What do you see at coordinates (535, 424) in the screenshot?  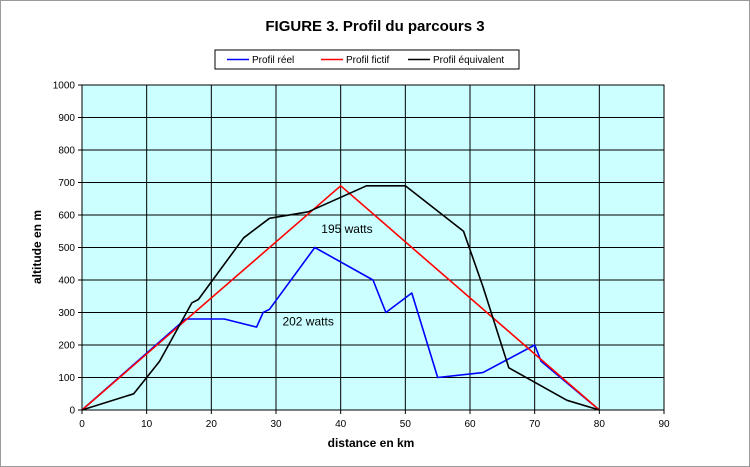 I see `x-tick-label: 70` at bounding box center [535, 424].